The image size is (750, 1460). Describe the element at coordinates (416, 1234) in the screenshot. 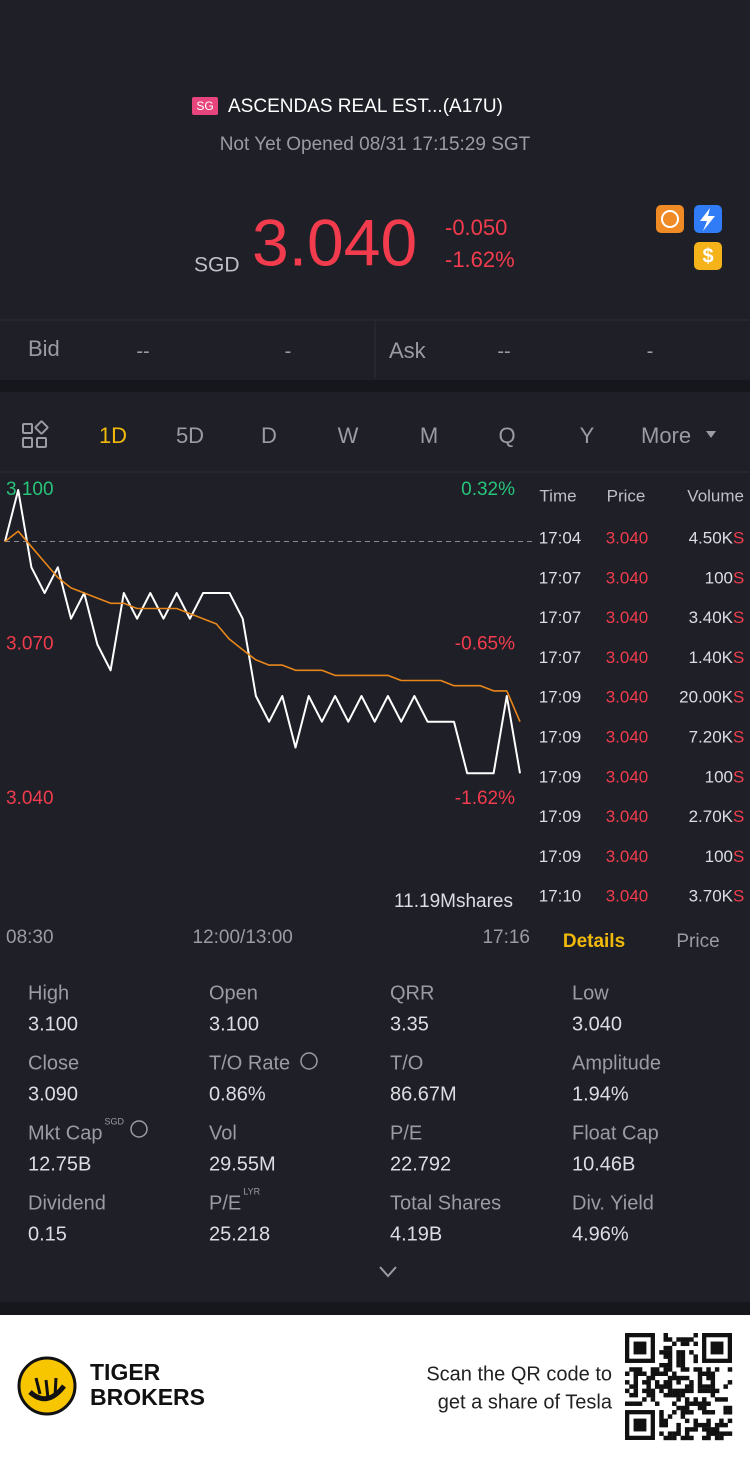

I see `detail-value: 4.19B` at that location.